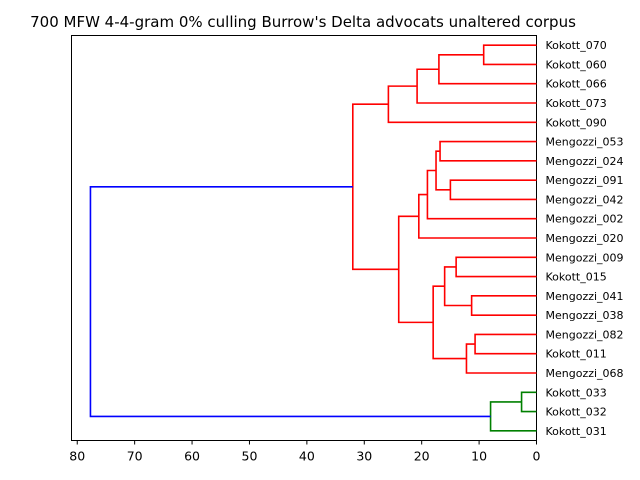  What do you see at coordinates (585, 257) in the screenshot?
I see `leaf-label: Mengozzi_009` at bounding box center [585, 257].